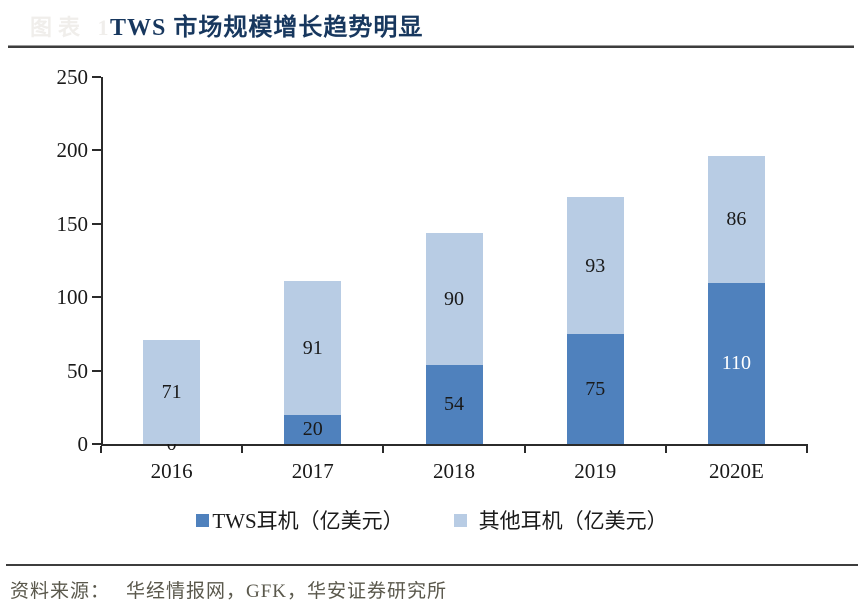 The width and height of the screenshot is (864, 616). I want to click on chart-legend: TWS耳机（亿美元） 其他耳机（亿美元）, so click(432, 520).